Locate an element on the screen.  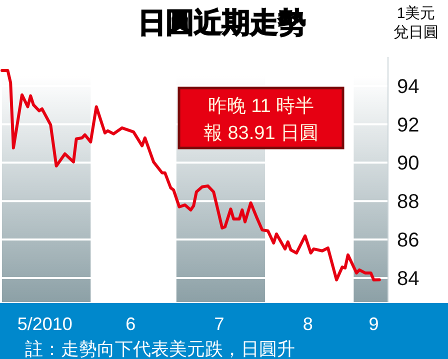
y-tick-label: 90 is located at coordinates (408, 163).